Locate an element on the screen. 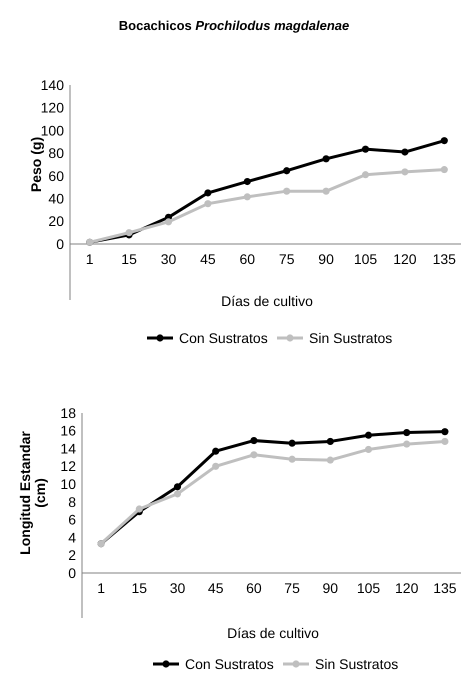 This screenshot has height=689, width=469. y-tick-label: 18 is located at coordinates (68, 412).